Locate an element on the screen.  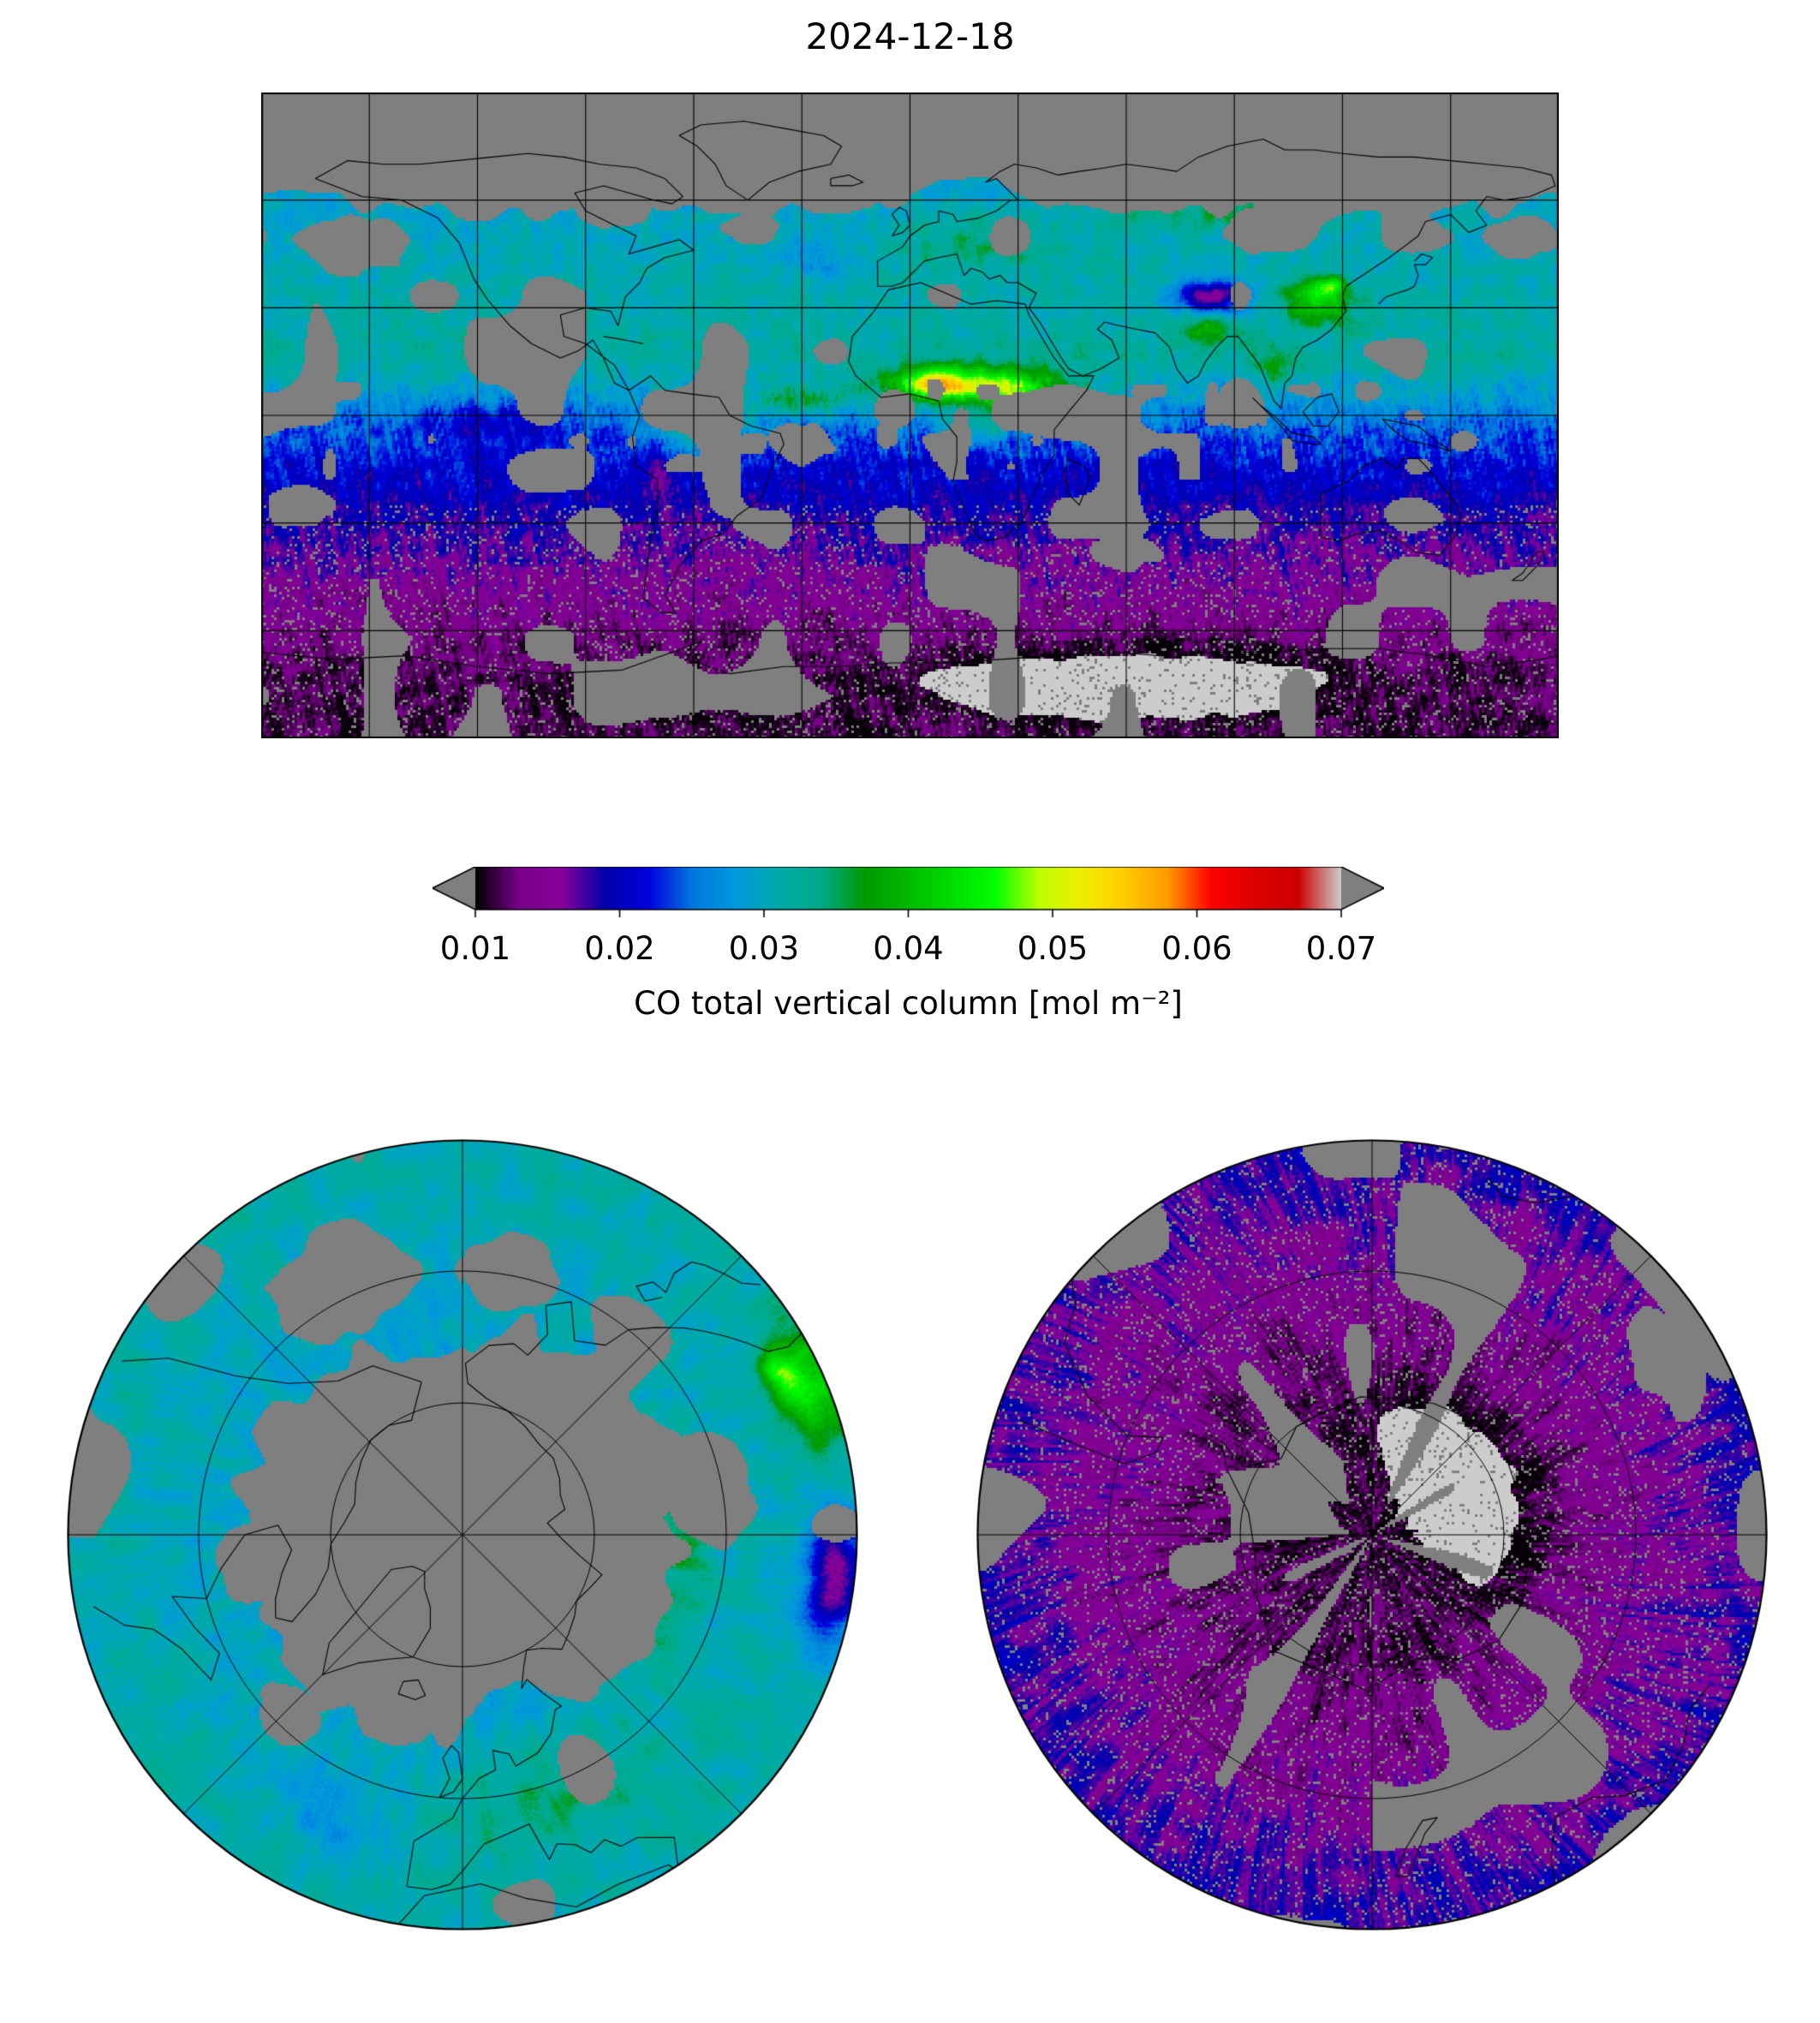
colorbar-tick-label: 0.05 is located at coordinates (1053, 948).